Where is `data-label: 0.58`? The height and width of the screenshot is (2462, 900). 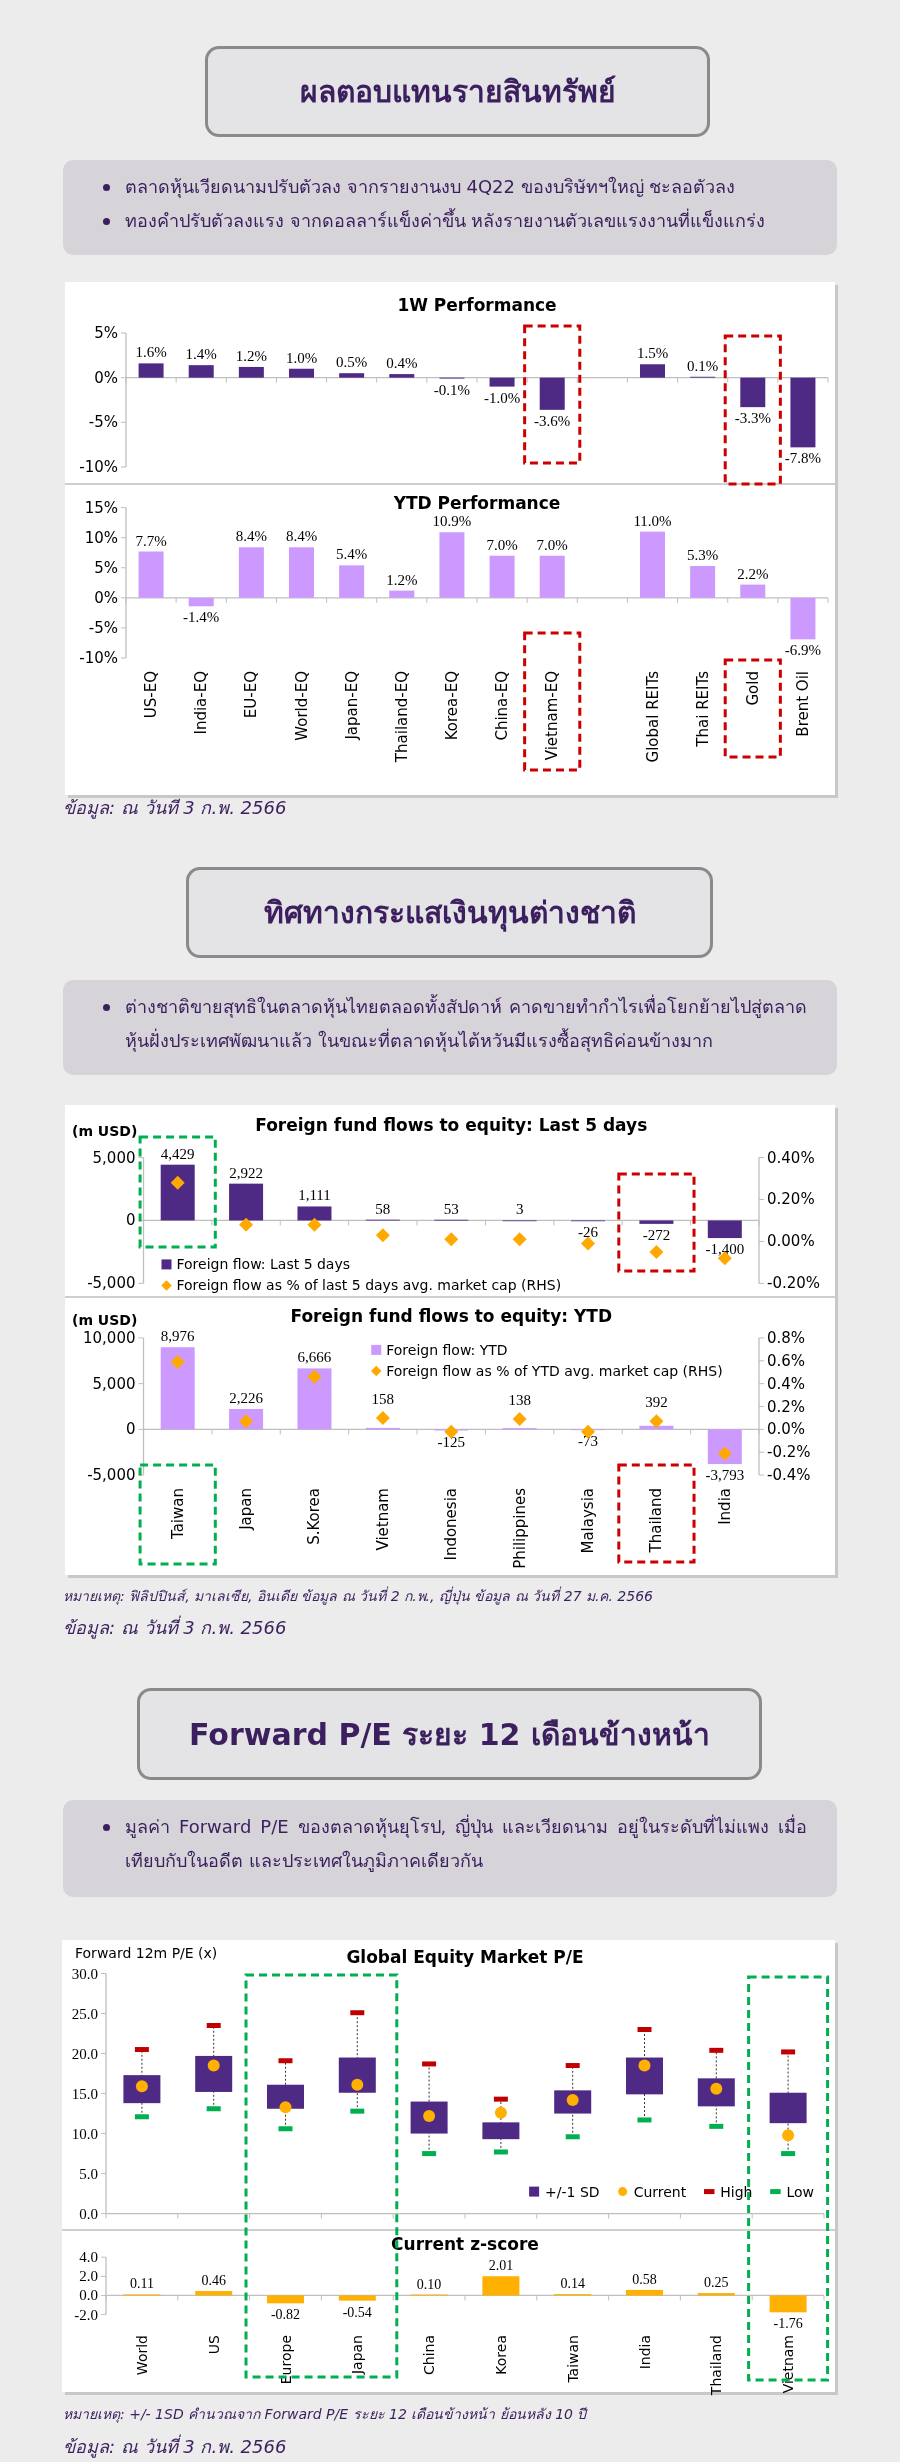
data-label: 0.58 is located at coordinates (644, 2279).